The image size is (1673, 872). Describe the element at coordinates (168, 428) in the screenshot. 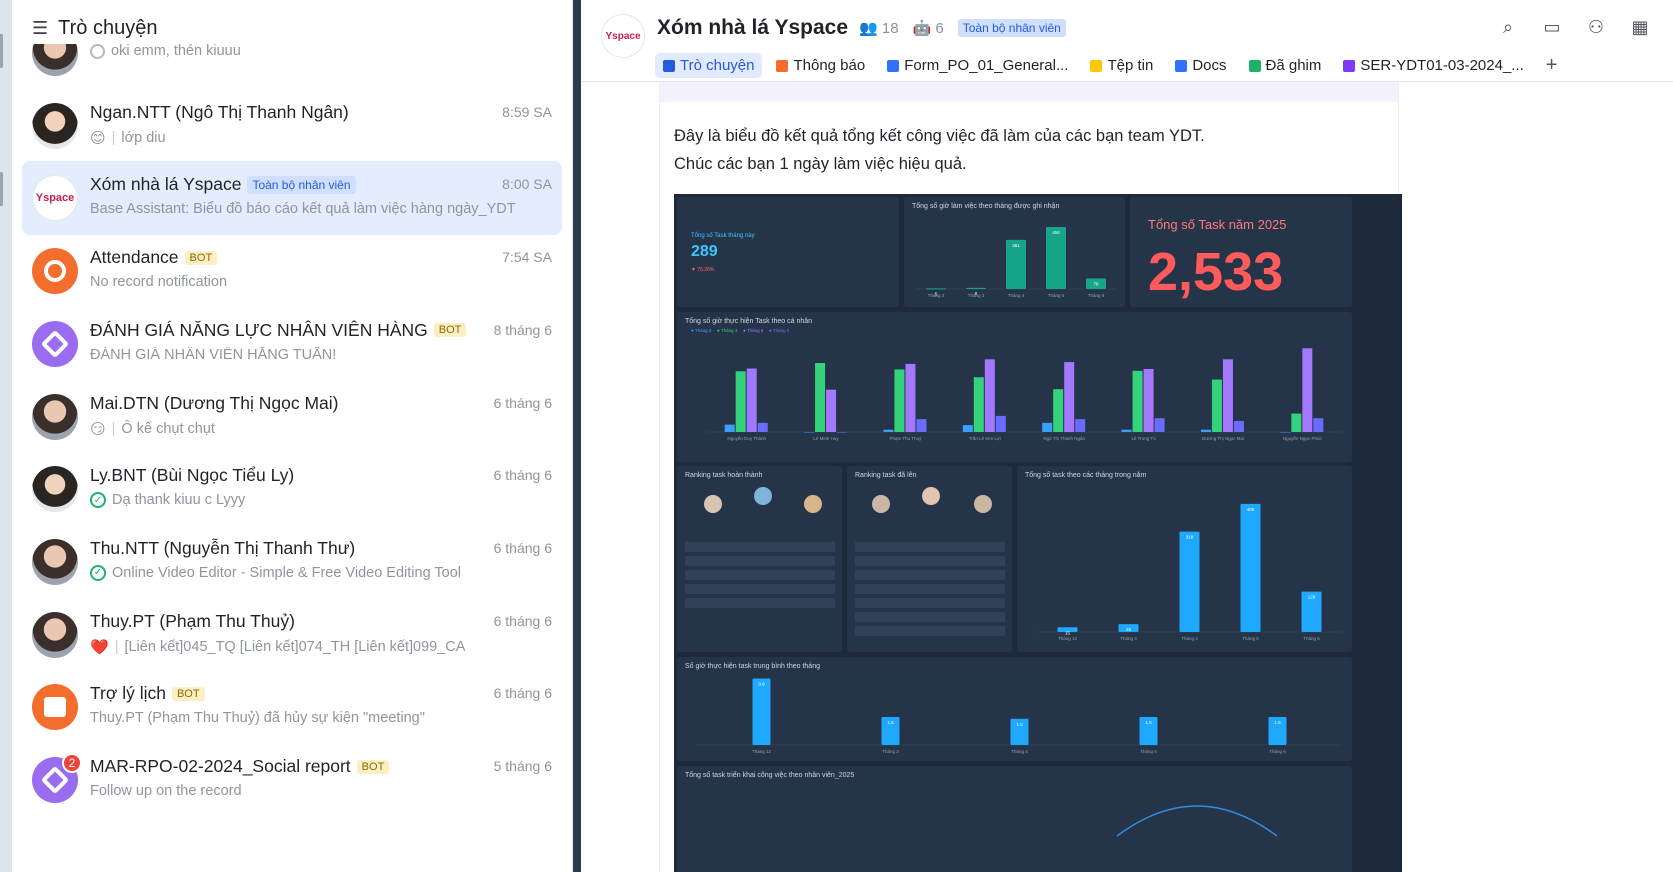

I see `chat-item-preview: Ô kế chụt chụt` at that location.